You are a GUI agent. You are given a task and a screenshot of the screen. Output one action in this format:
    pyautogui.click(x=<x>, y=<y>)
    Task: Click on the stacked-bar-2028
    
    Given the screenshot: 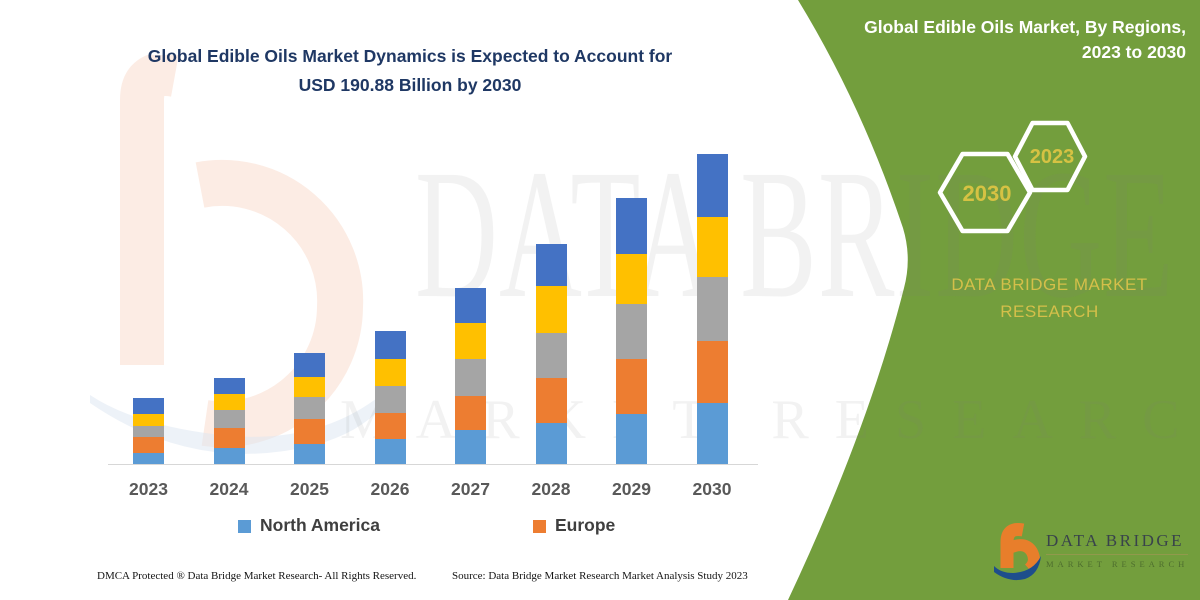 What is the action you would take?
    pyautogui.click(x=551, y=354)
    